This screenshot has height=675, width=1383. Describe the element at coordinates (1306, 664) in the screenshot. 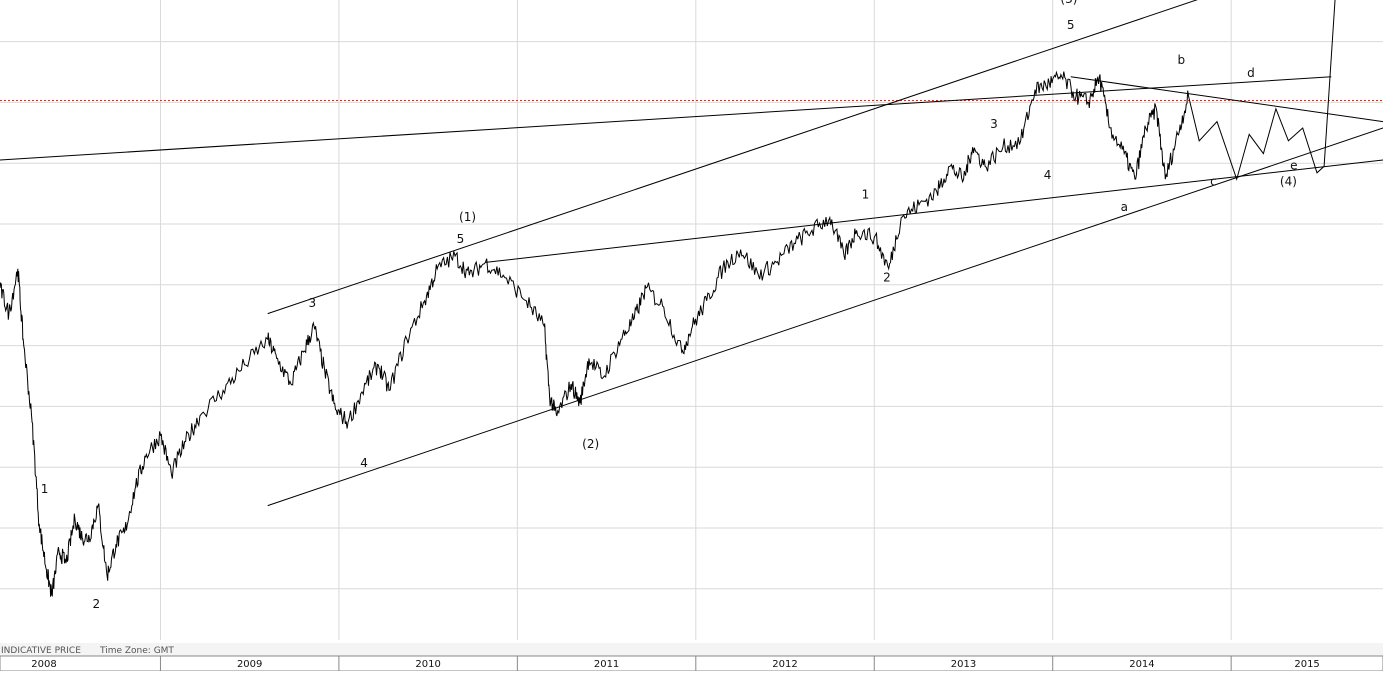

I see `x-tick-label: 2015` at that location.